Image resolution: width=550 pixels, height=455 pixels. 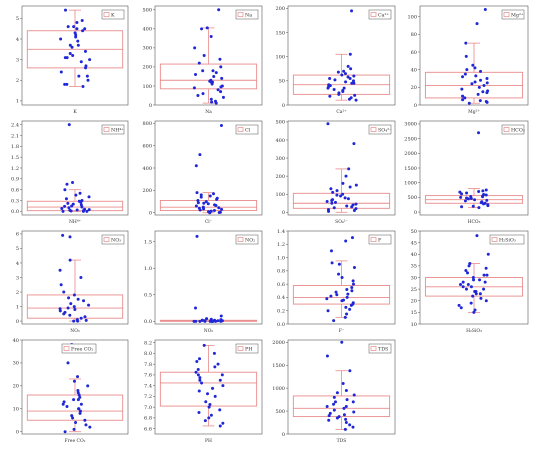 I want to click on y-tick-label: 100, so click(x=412, y=17).